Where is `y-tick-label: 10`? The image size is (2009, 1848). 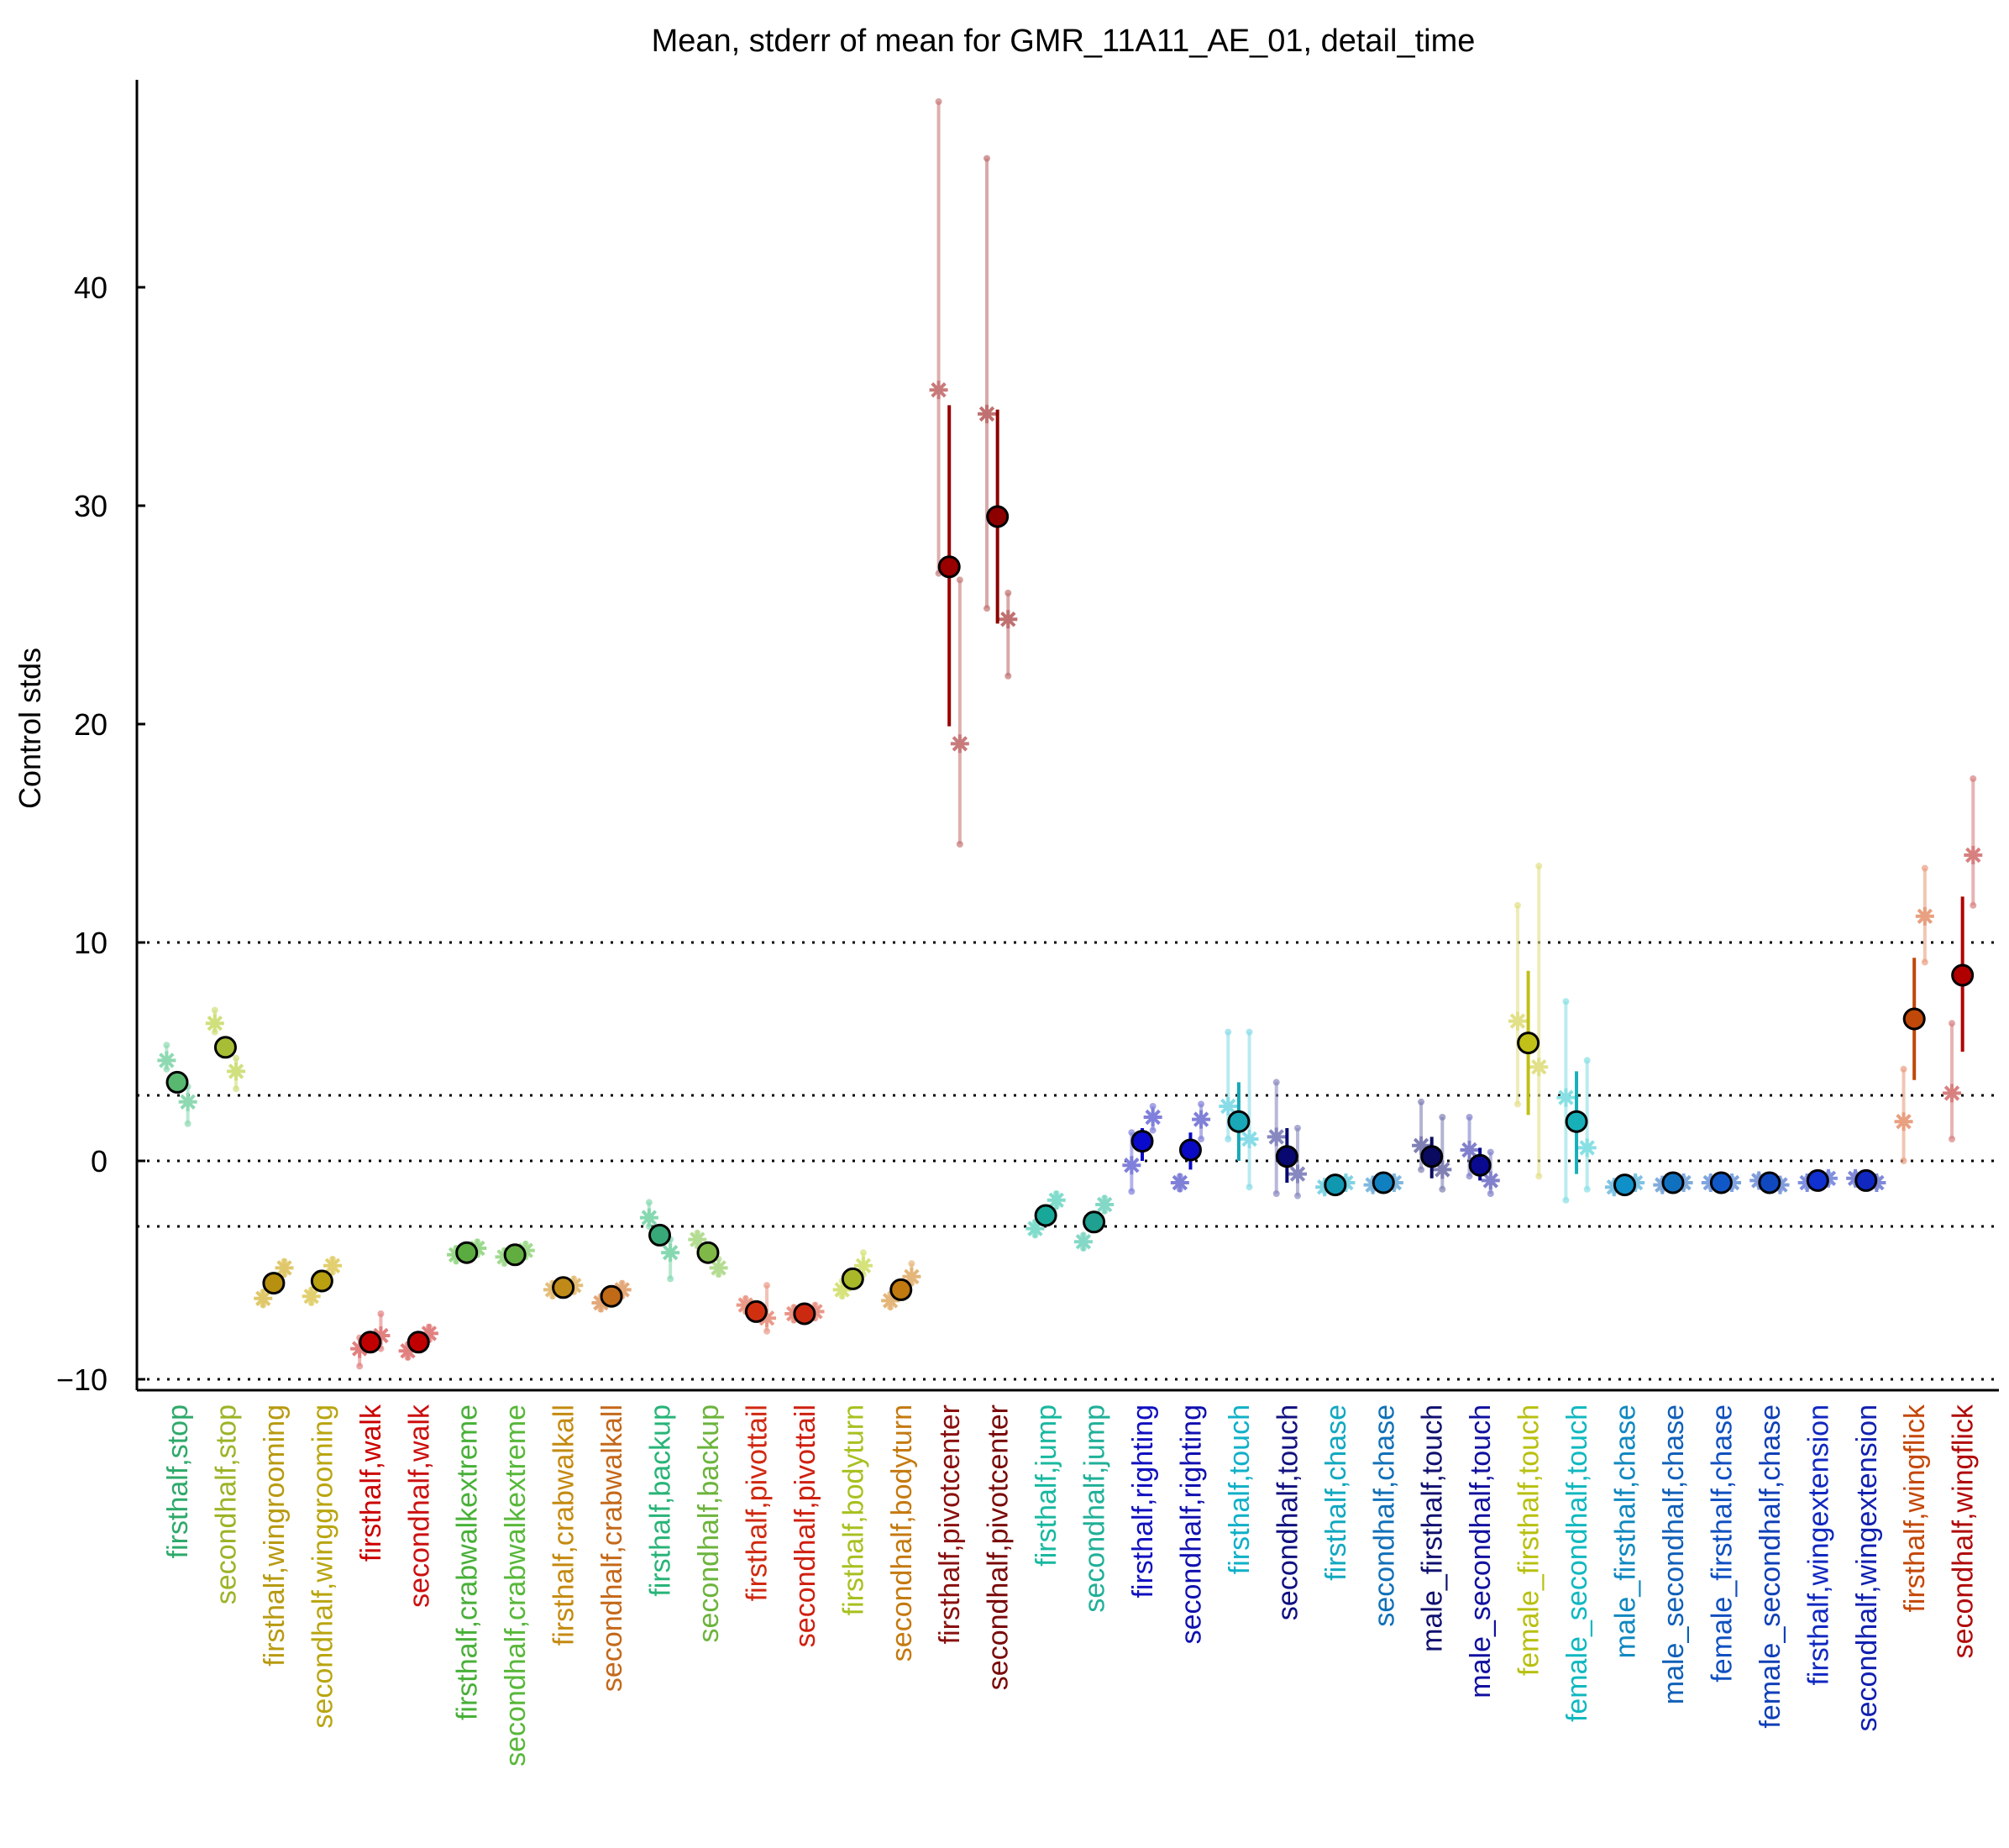 y-tick-label: 10 is located at coordinates (91, 943).